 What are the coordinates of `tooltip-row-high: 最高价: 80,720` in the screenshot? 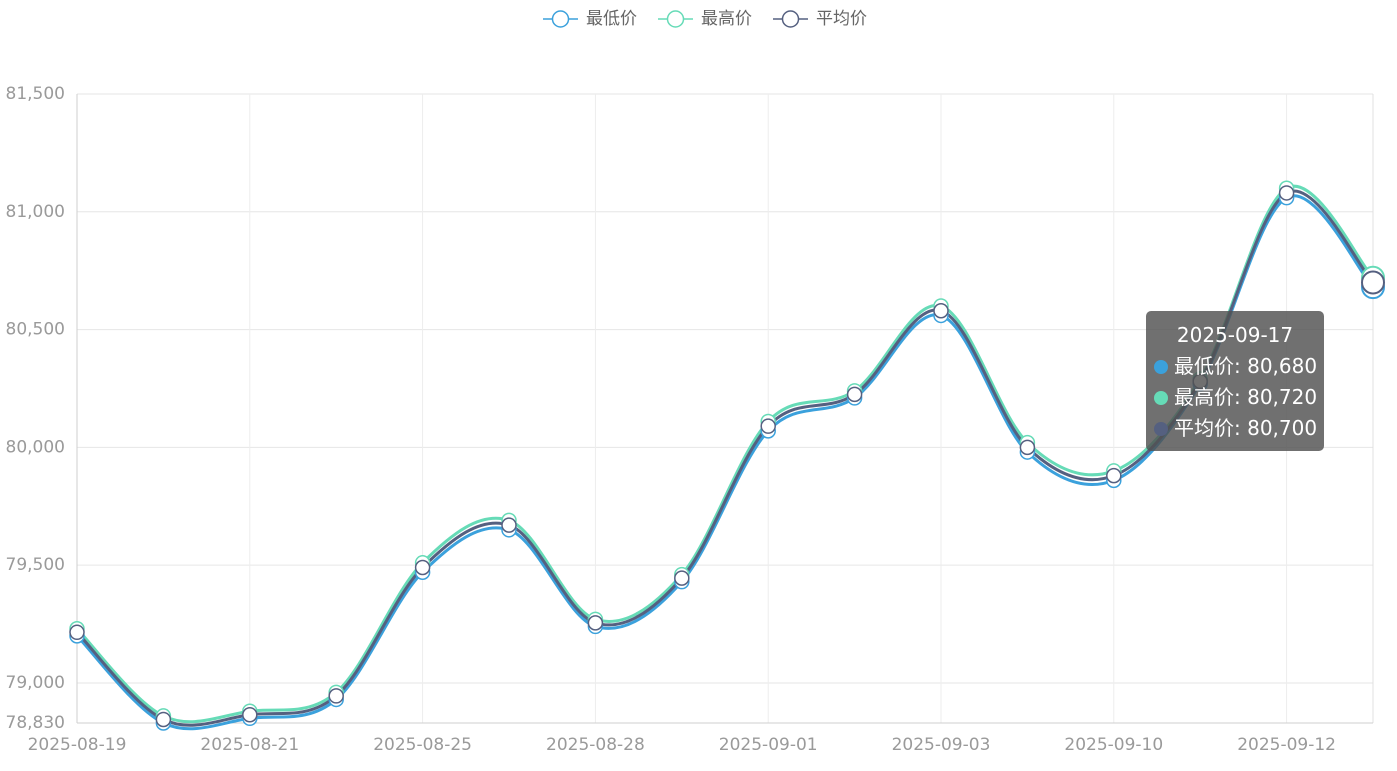 It's located at (1236, 397).